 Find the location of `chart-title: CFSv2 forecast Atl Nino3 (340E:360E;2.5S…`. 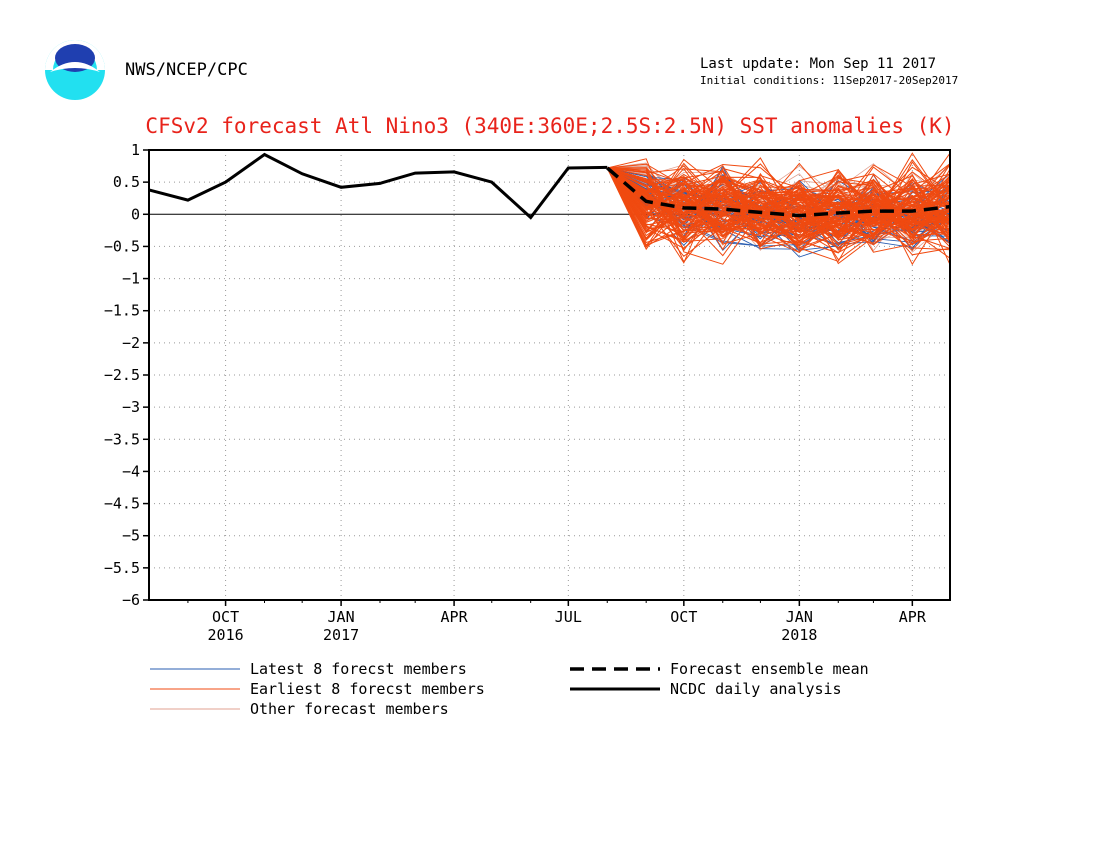

chart-title: CFSv2 forecast Atl Nino3 (340E:360E;2.5S… is located at coordinates (550, 126).